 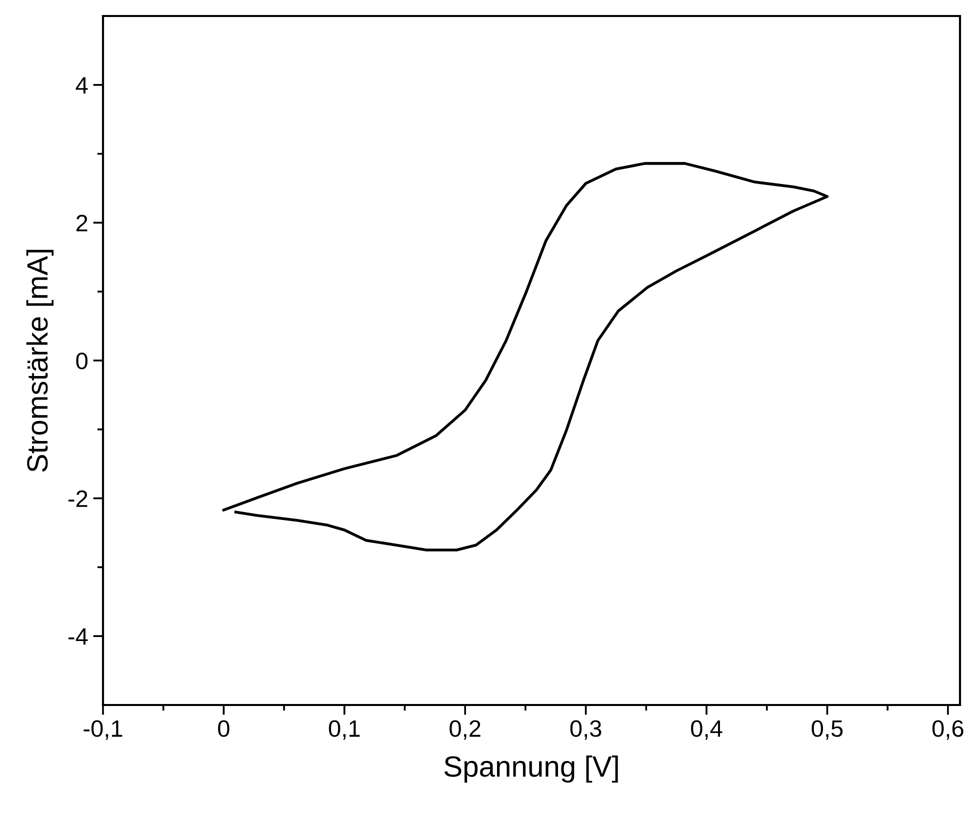 What do you see at coordinates (586, 730) in the screenshot?
I see `x-tick-label: 0,3` at bounding box center [586, 730].